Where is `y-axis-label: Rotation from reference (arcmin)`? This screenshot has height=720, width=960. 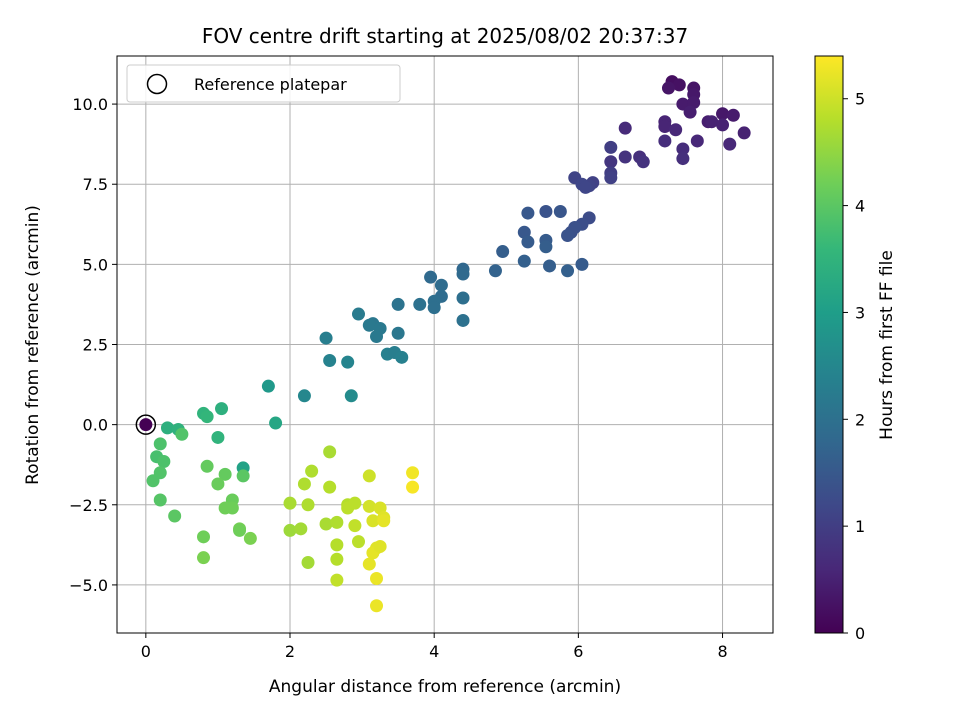
y-axis-label: Rotation from reference (arcmin) is located at coordinates (33, 345).